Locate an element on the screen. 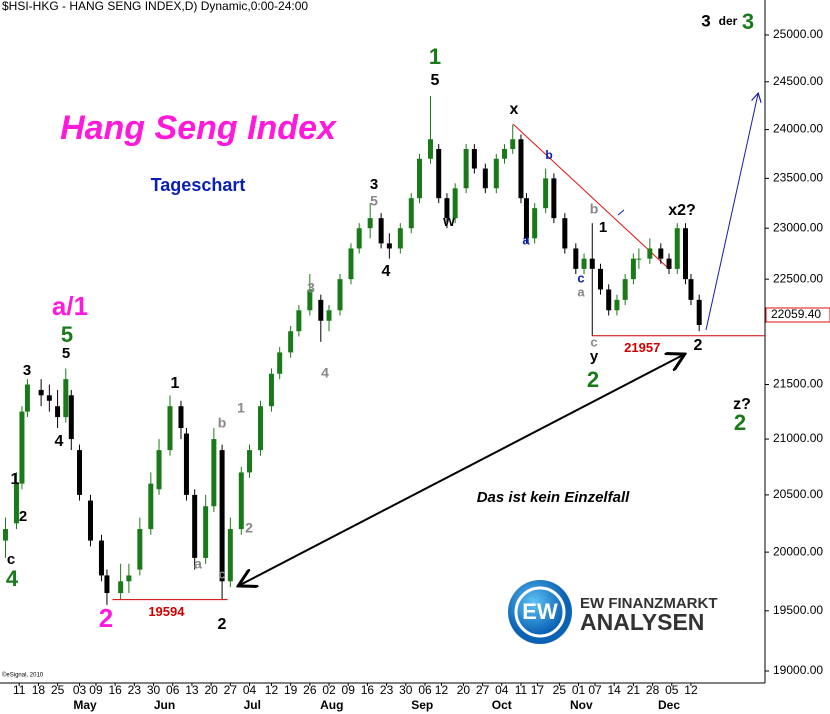  annotation: Hang Seng Index is located at coordinates (199, 128).